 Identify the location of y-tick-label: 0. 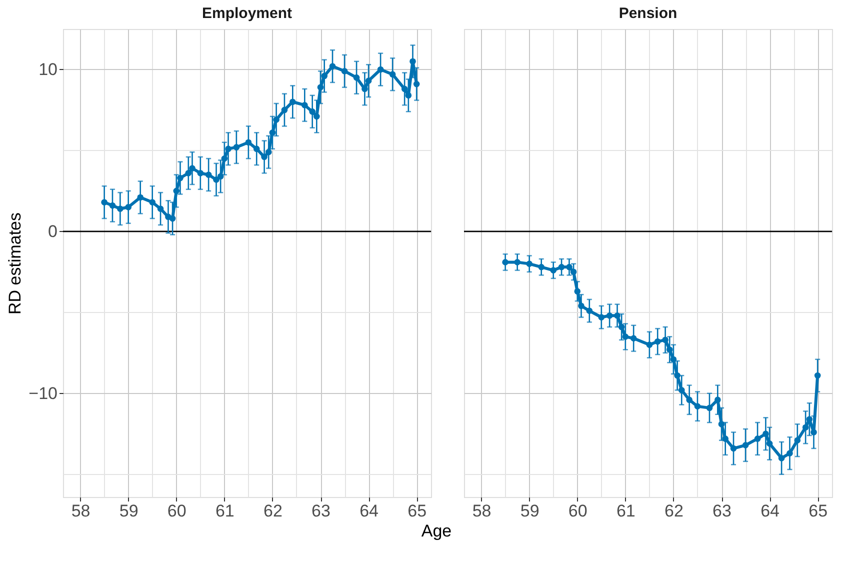
(53, 231).